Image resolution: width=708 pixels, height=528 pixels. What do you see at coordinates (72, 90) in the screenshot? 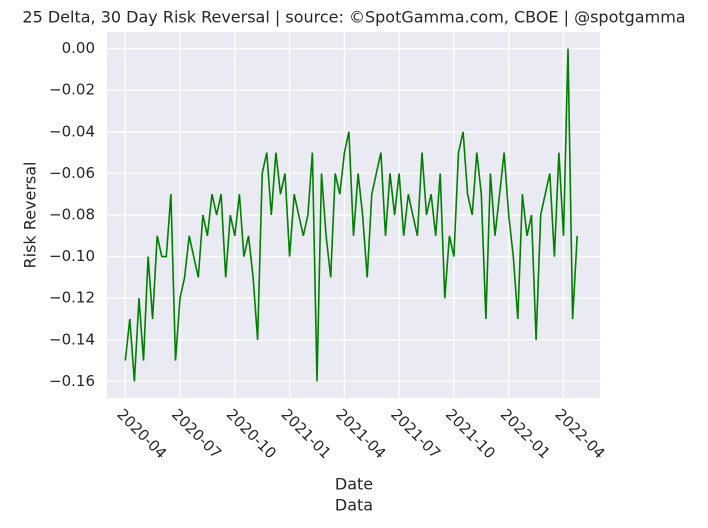
I see `y-tick-label: −0.02` at bounding box center [72, 90].